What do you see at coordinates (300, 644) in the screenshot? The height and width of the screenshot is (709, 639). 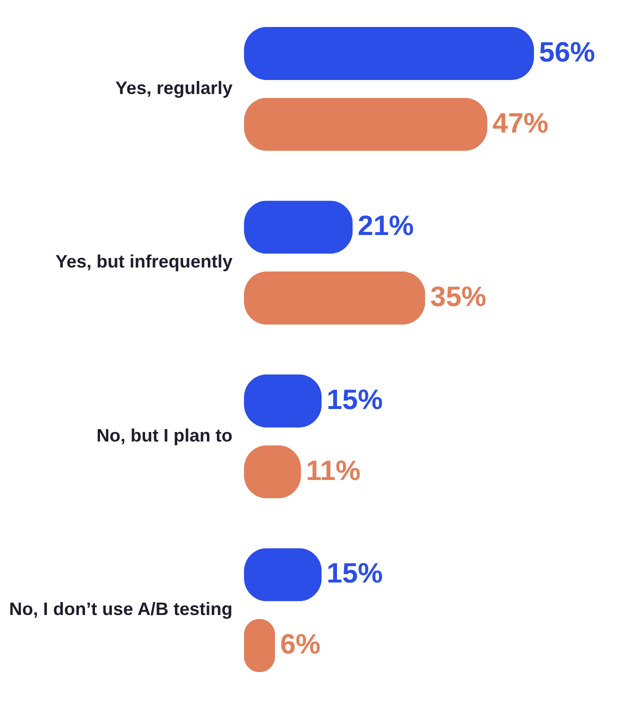 I see `data-label: 6%` at bounding box center [300, 644].